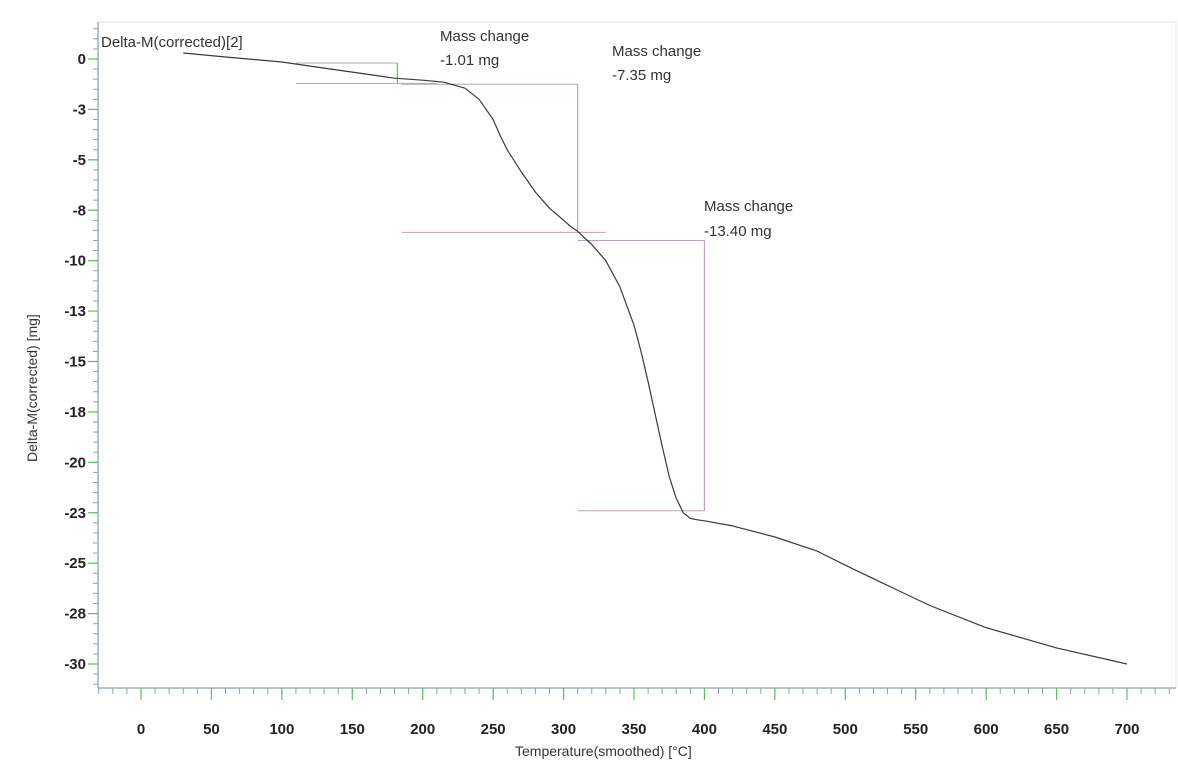  What do you see at coordinates (1056, 729) in the screenshot?
I see `x-tick-label: 650` at bounding box center [1056, 729].